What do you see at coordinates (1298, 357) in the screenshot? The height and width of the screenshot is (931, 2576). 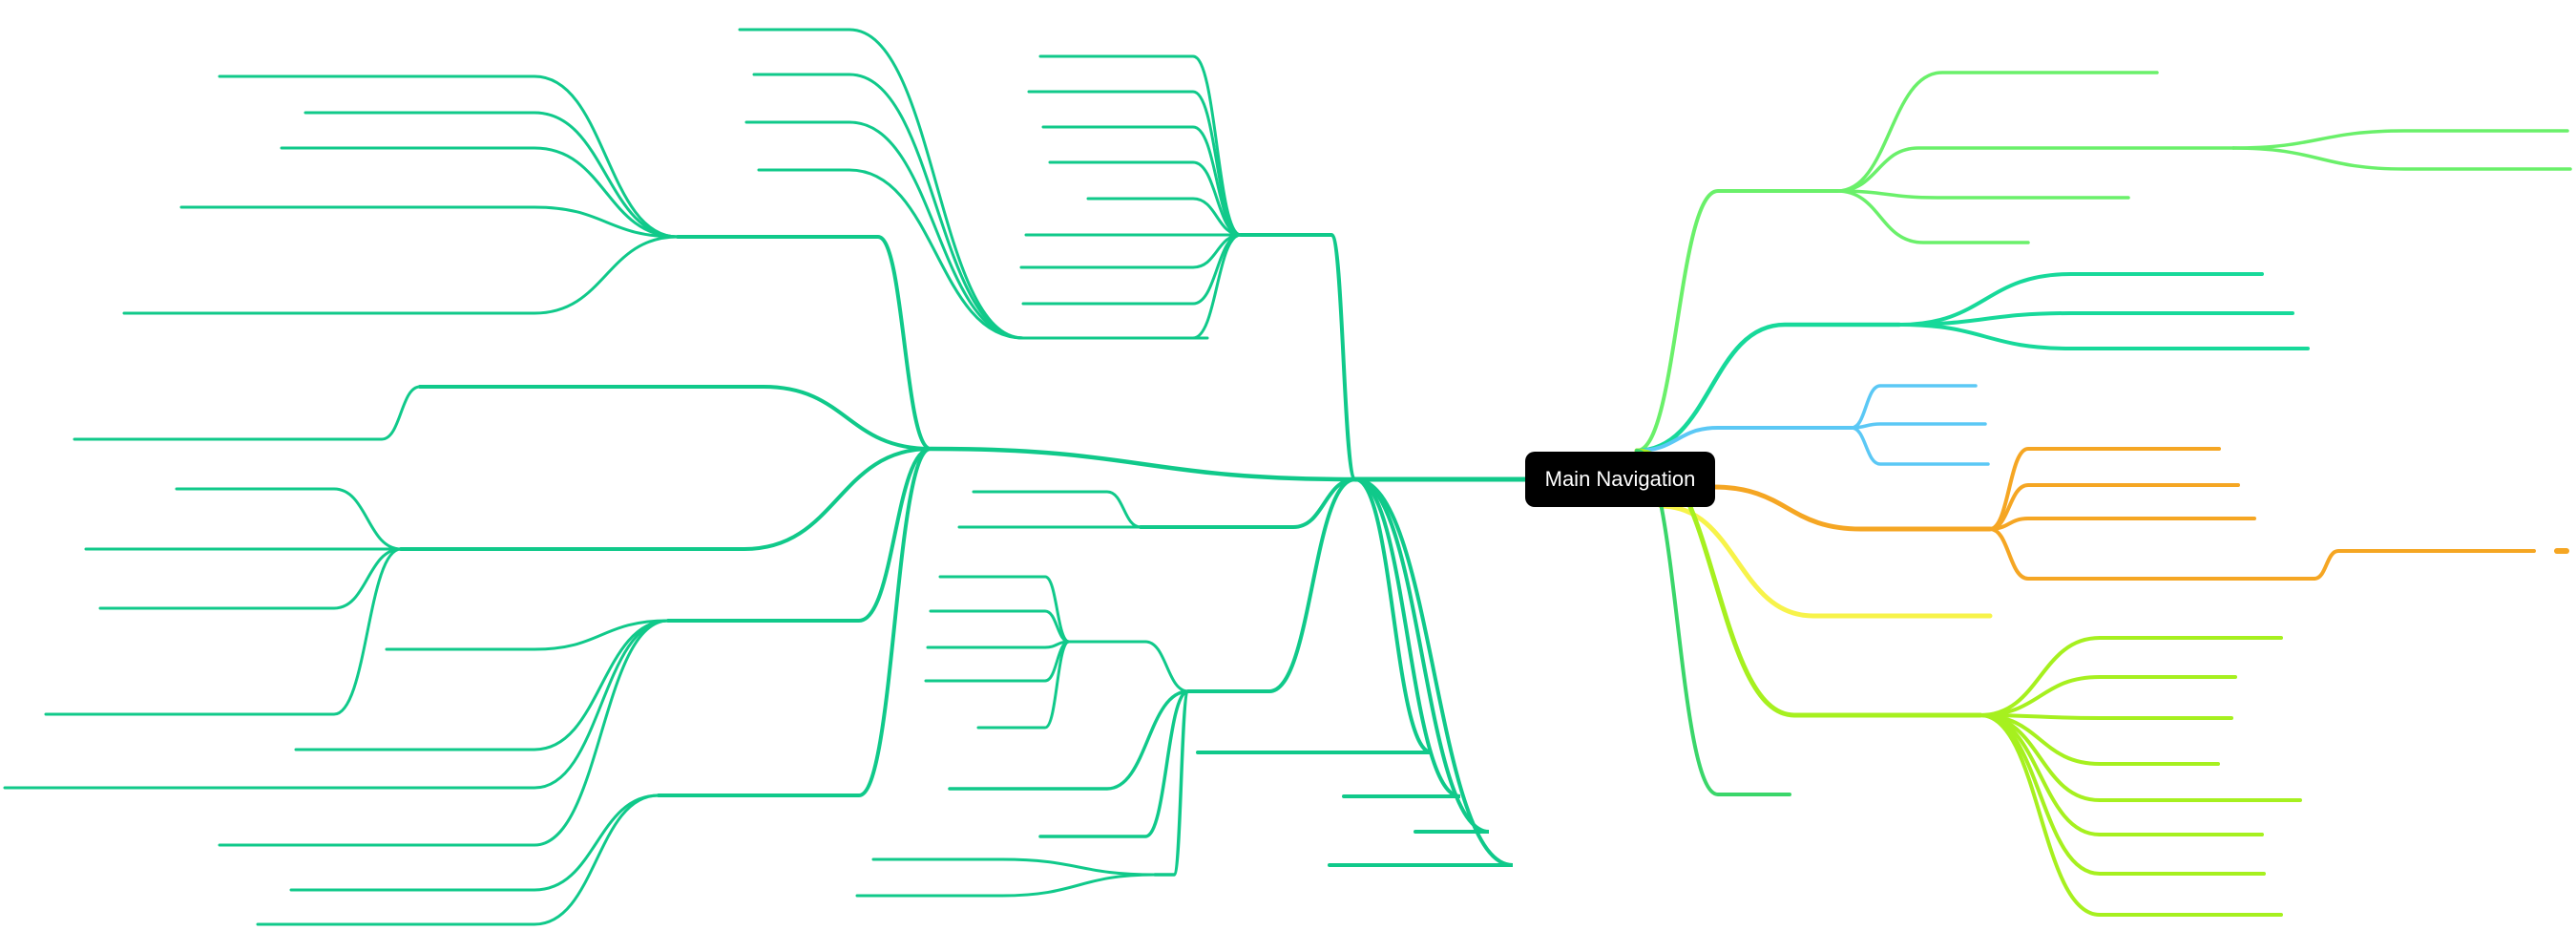 I see `left-a-link` at bounding box center [1298, 357].